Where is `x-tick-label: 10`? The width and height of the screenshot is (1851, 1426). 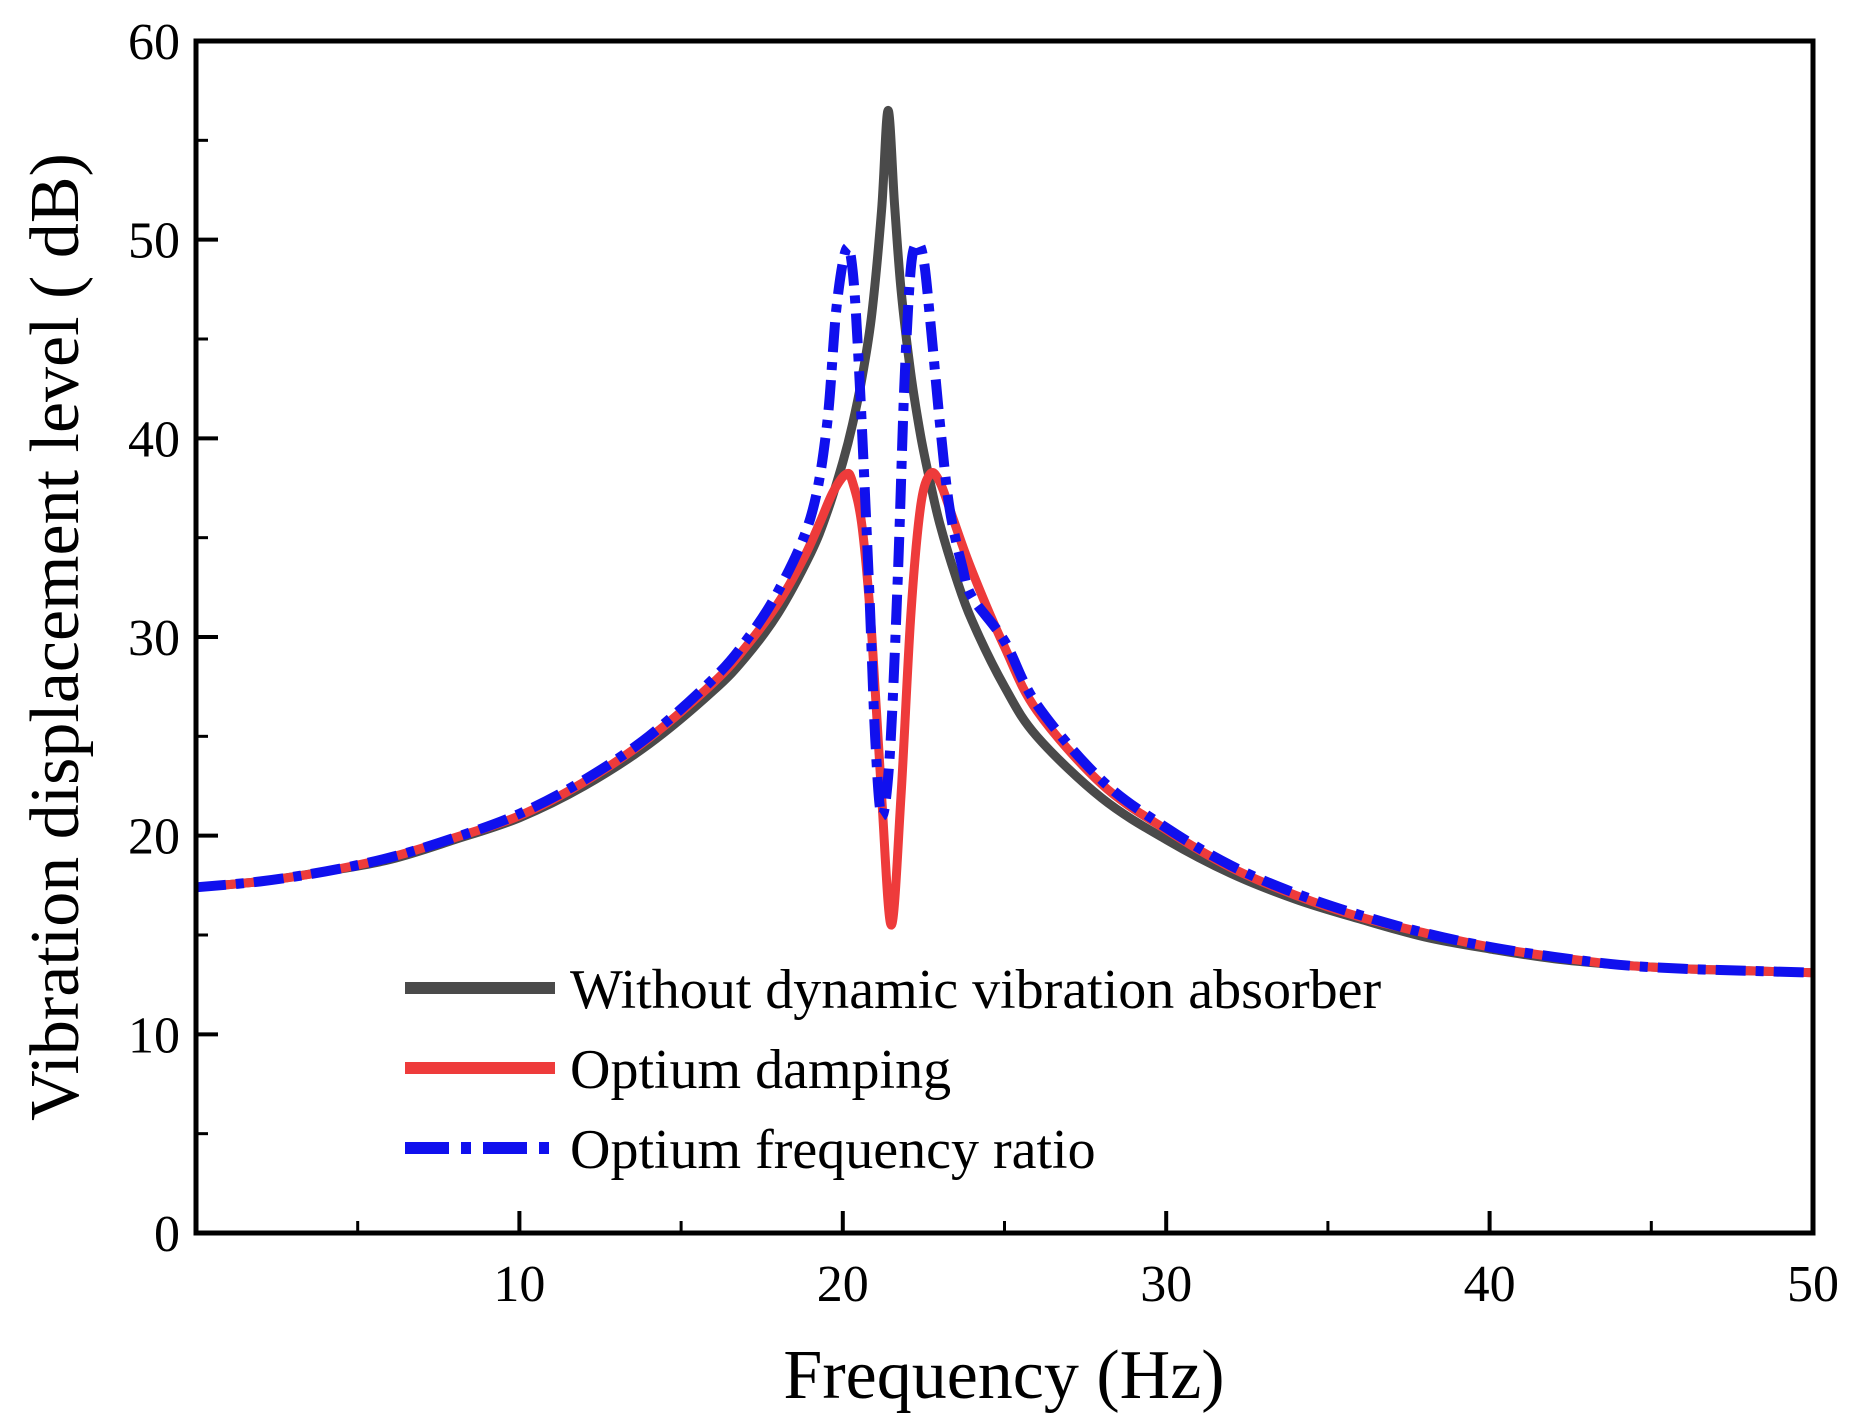 x-tick-label: 10 is located at coordinates (519, 1284).